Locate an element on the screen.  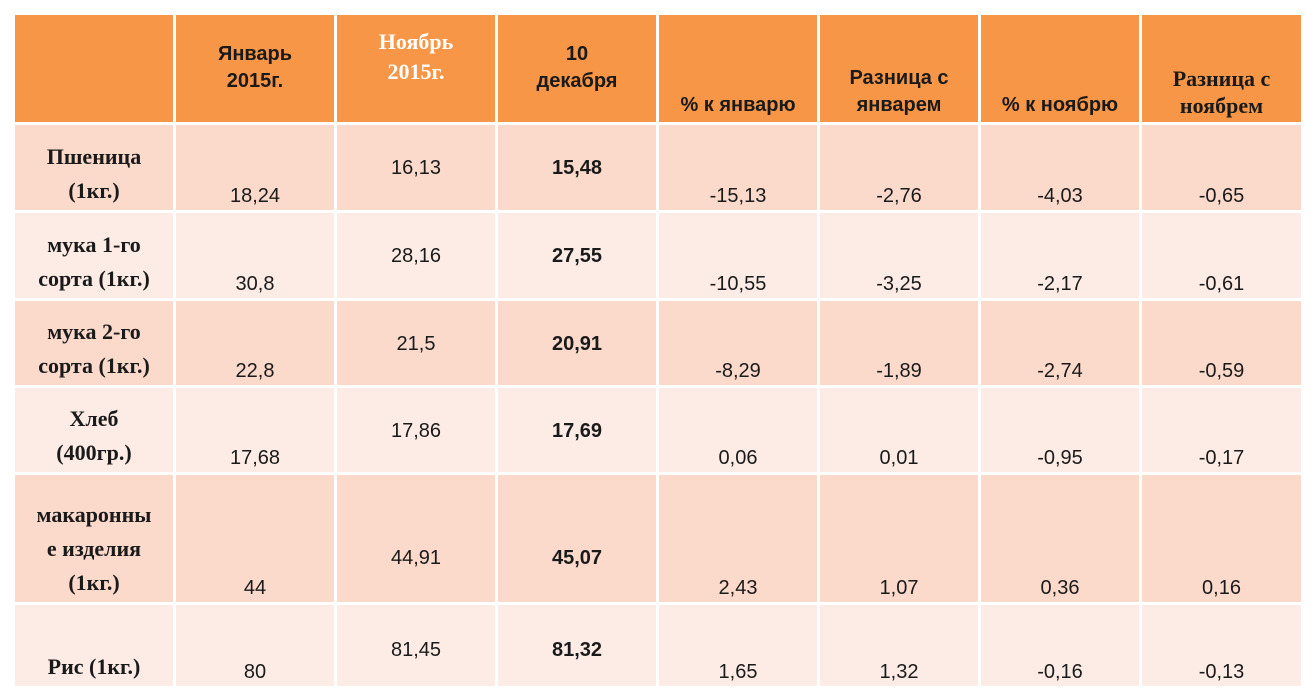
price-december: 20,91 is located at coordinates (577, 343).